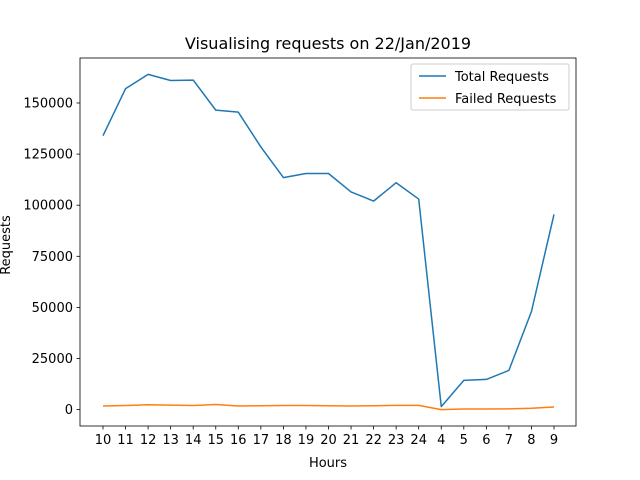 This screenshot has height=480, width=640. Describe the element at coordinates (418, 440) in the screenshot. I see `x-tick-label: 24` at that location.